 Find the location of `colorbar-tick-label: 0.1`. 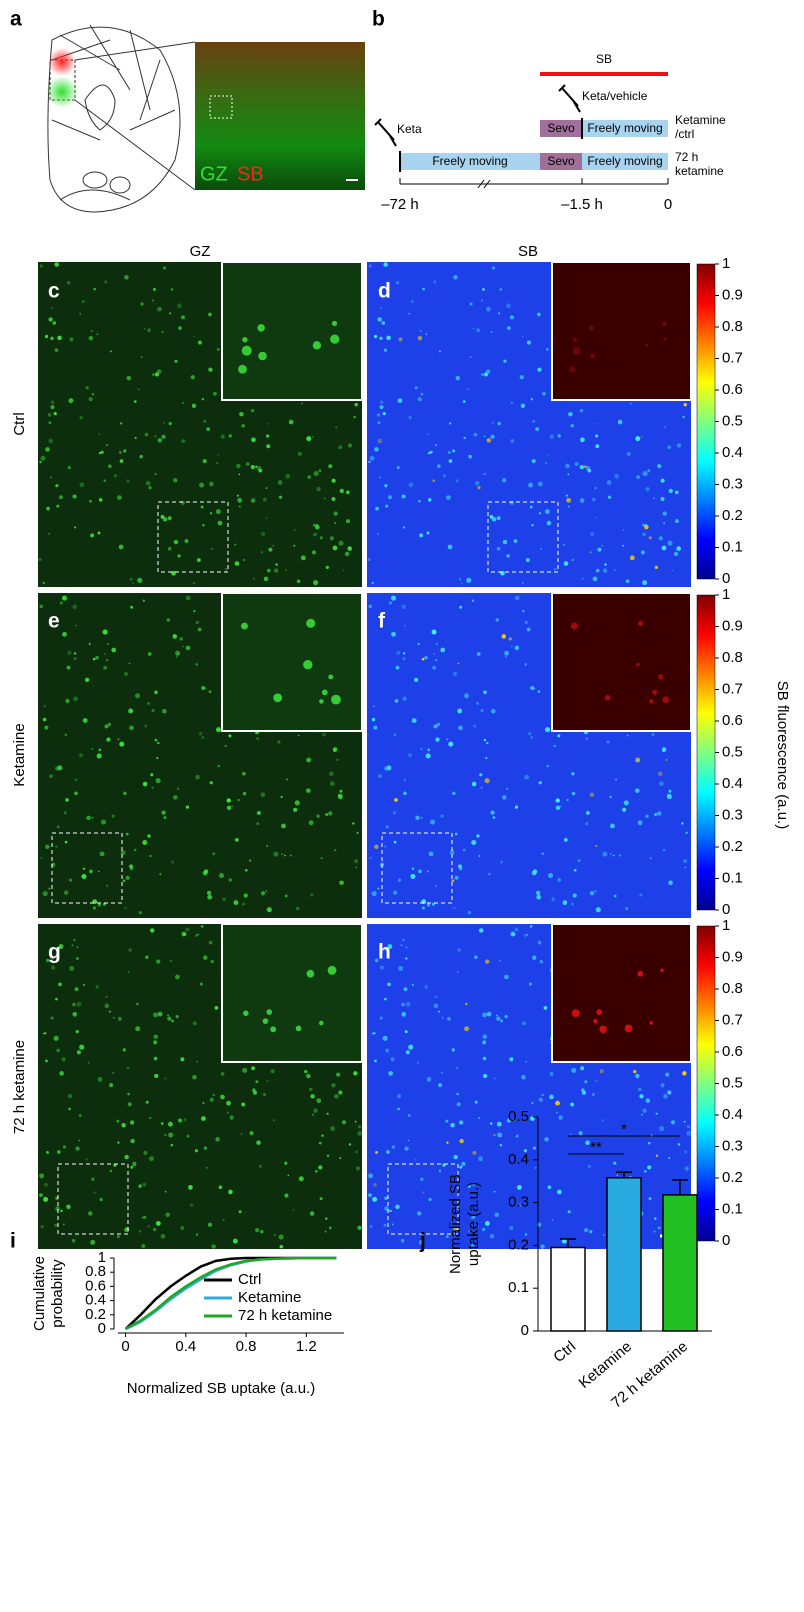

colorbar-tick-label: 0.1 is located at coordinates (732, 877).